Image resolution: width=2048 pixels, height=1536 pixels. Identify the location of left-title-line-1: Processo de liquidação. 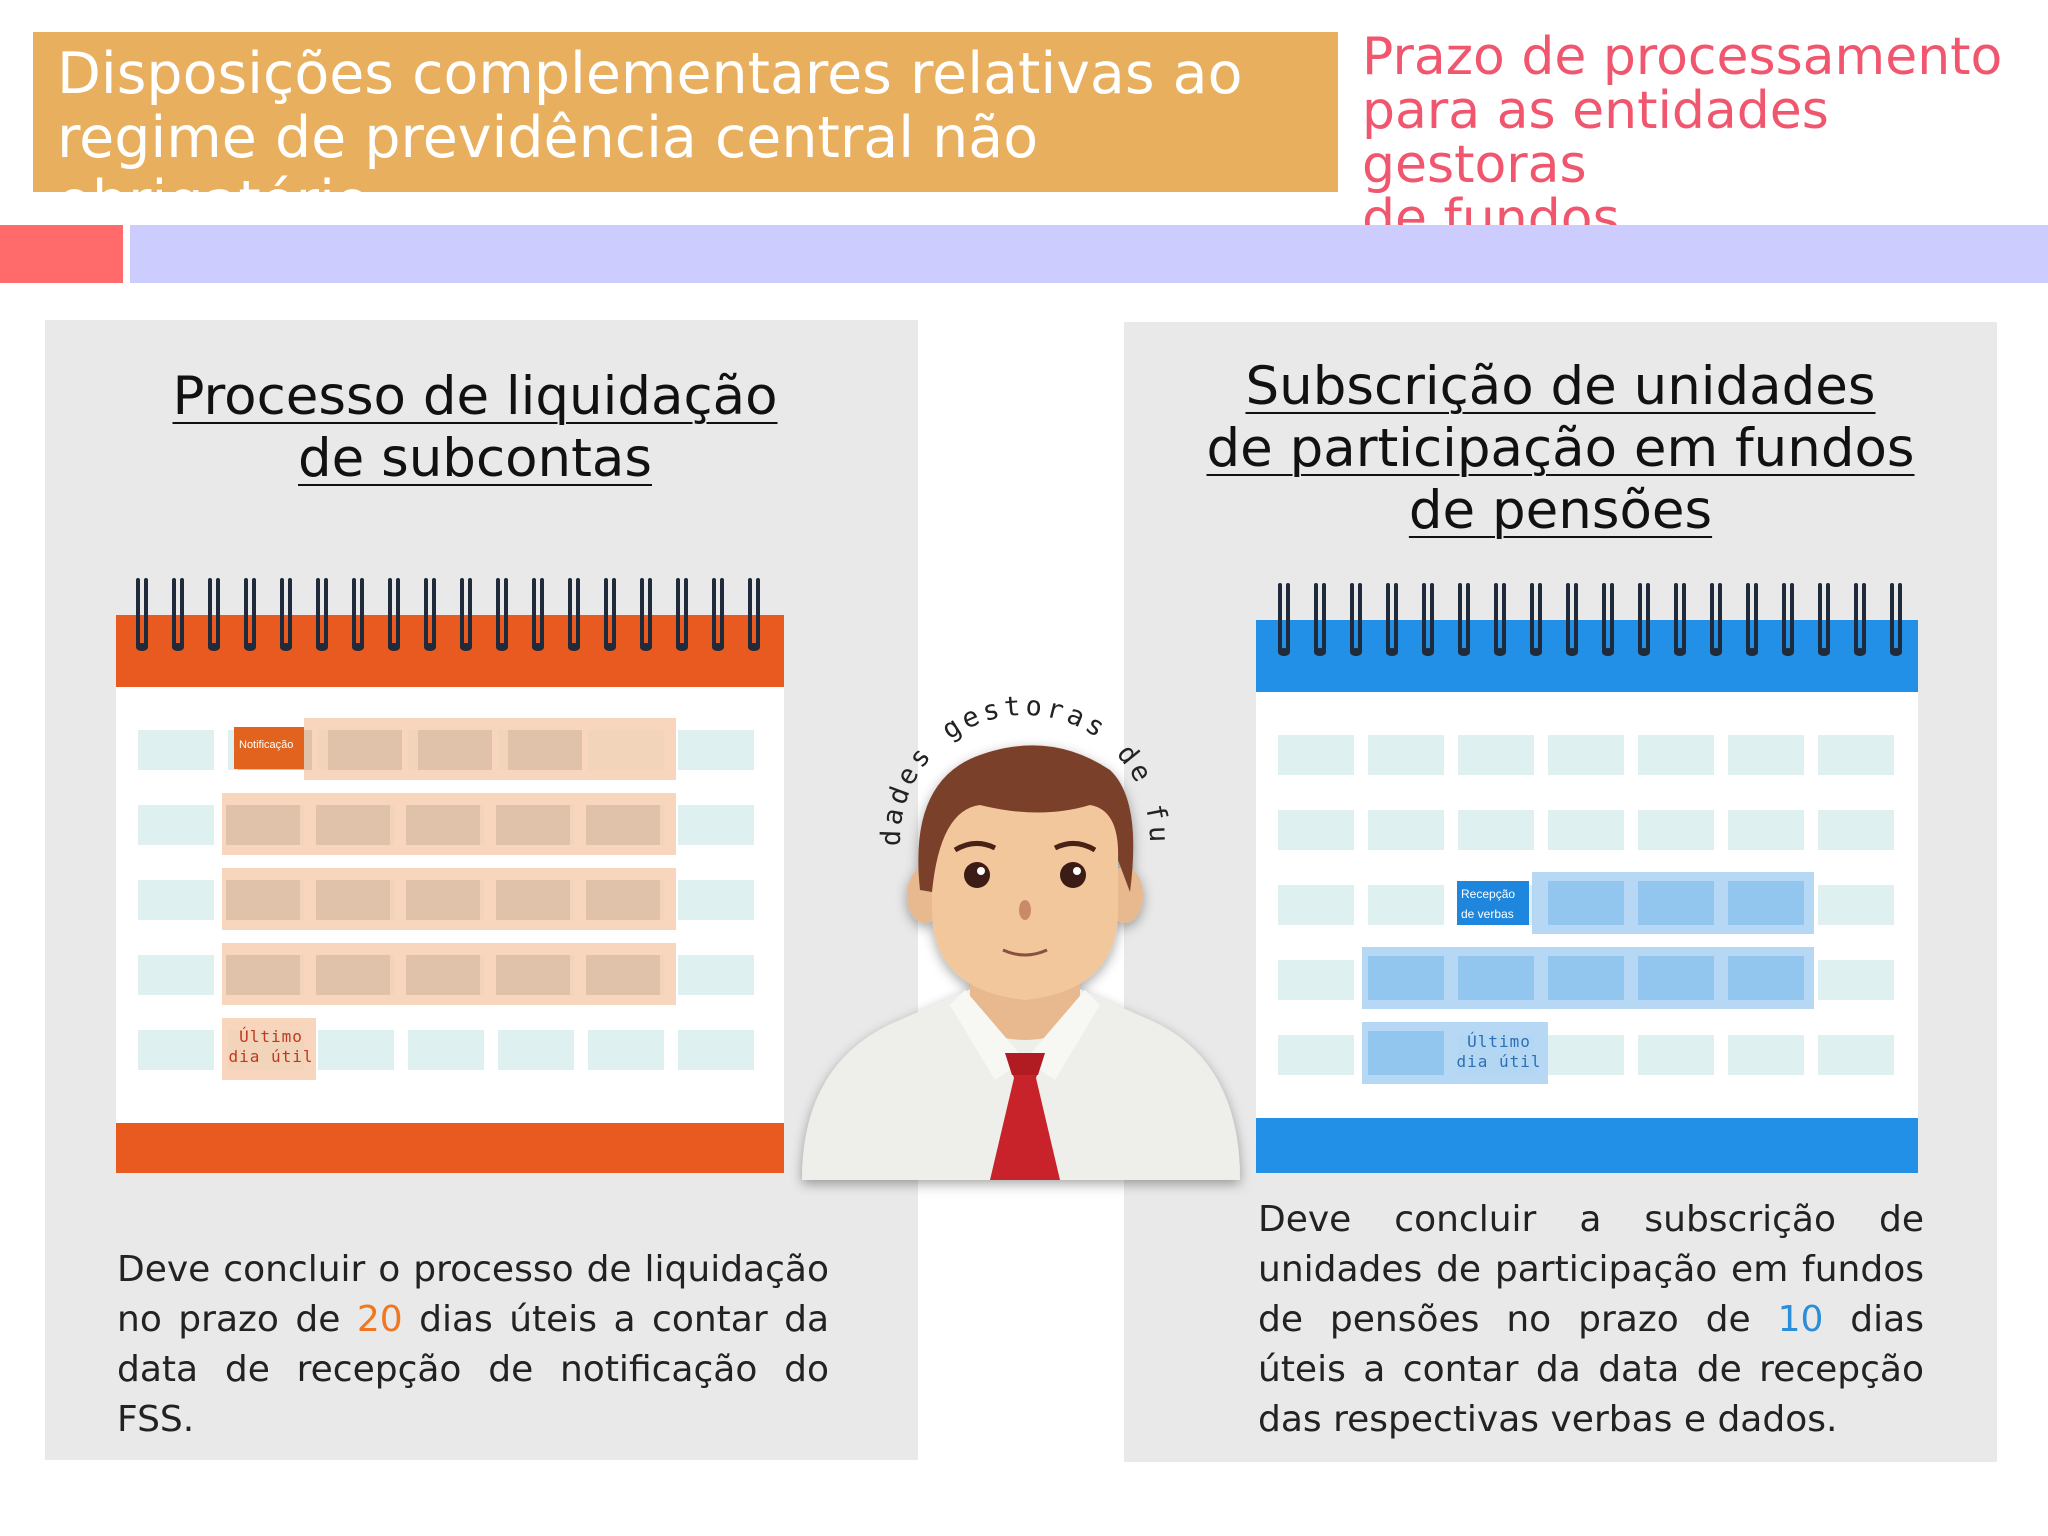
(475, 396).